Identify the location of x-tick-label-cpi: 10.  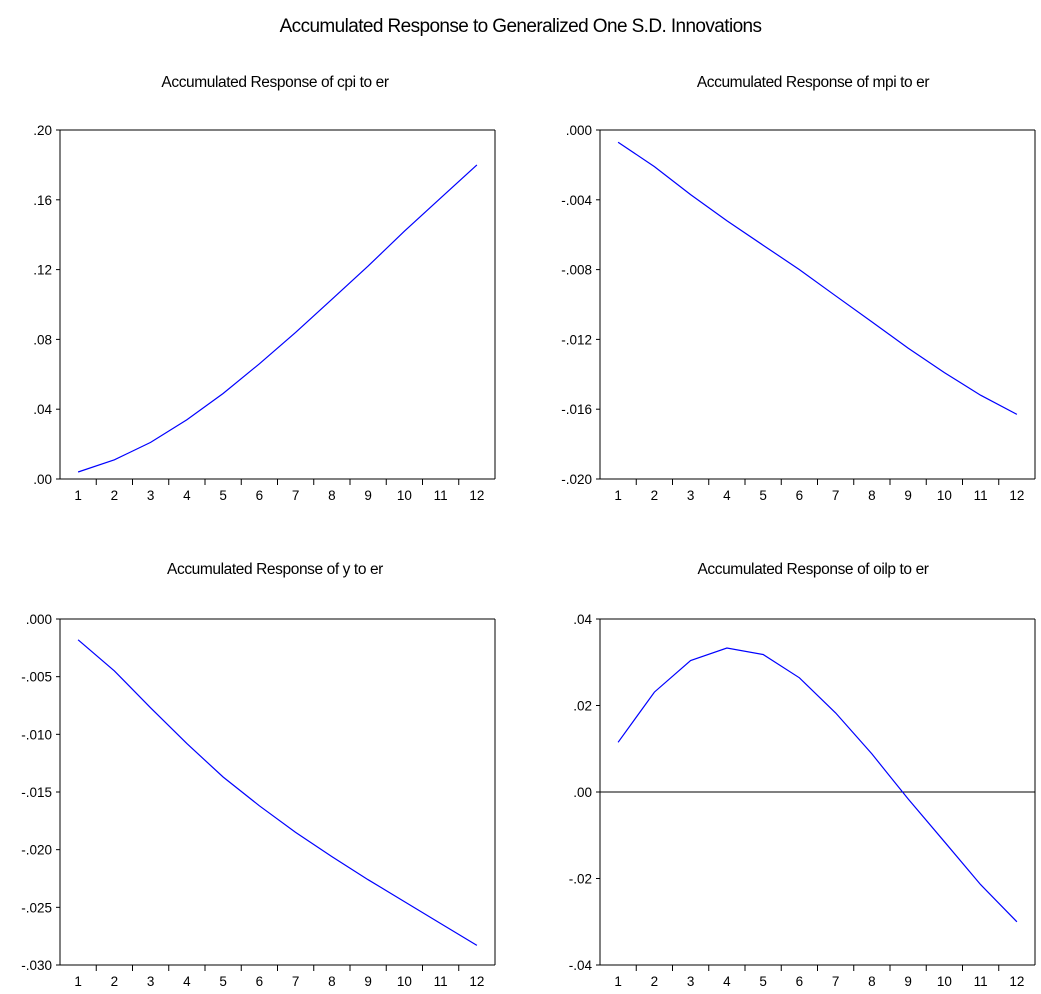
(404, 495).